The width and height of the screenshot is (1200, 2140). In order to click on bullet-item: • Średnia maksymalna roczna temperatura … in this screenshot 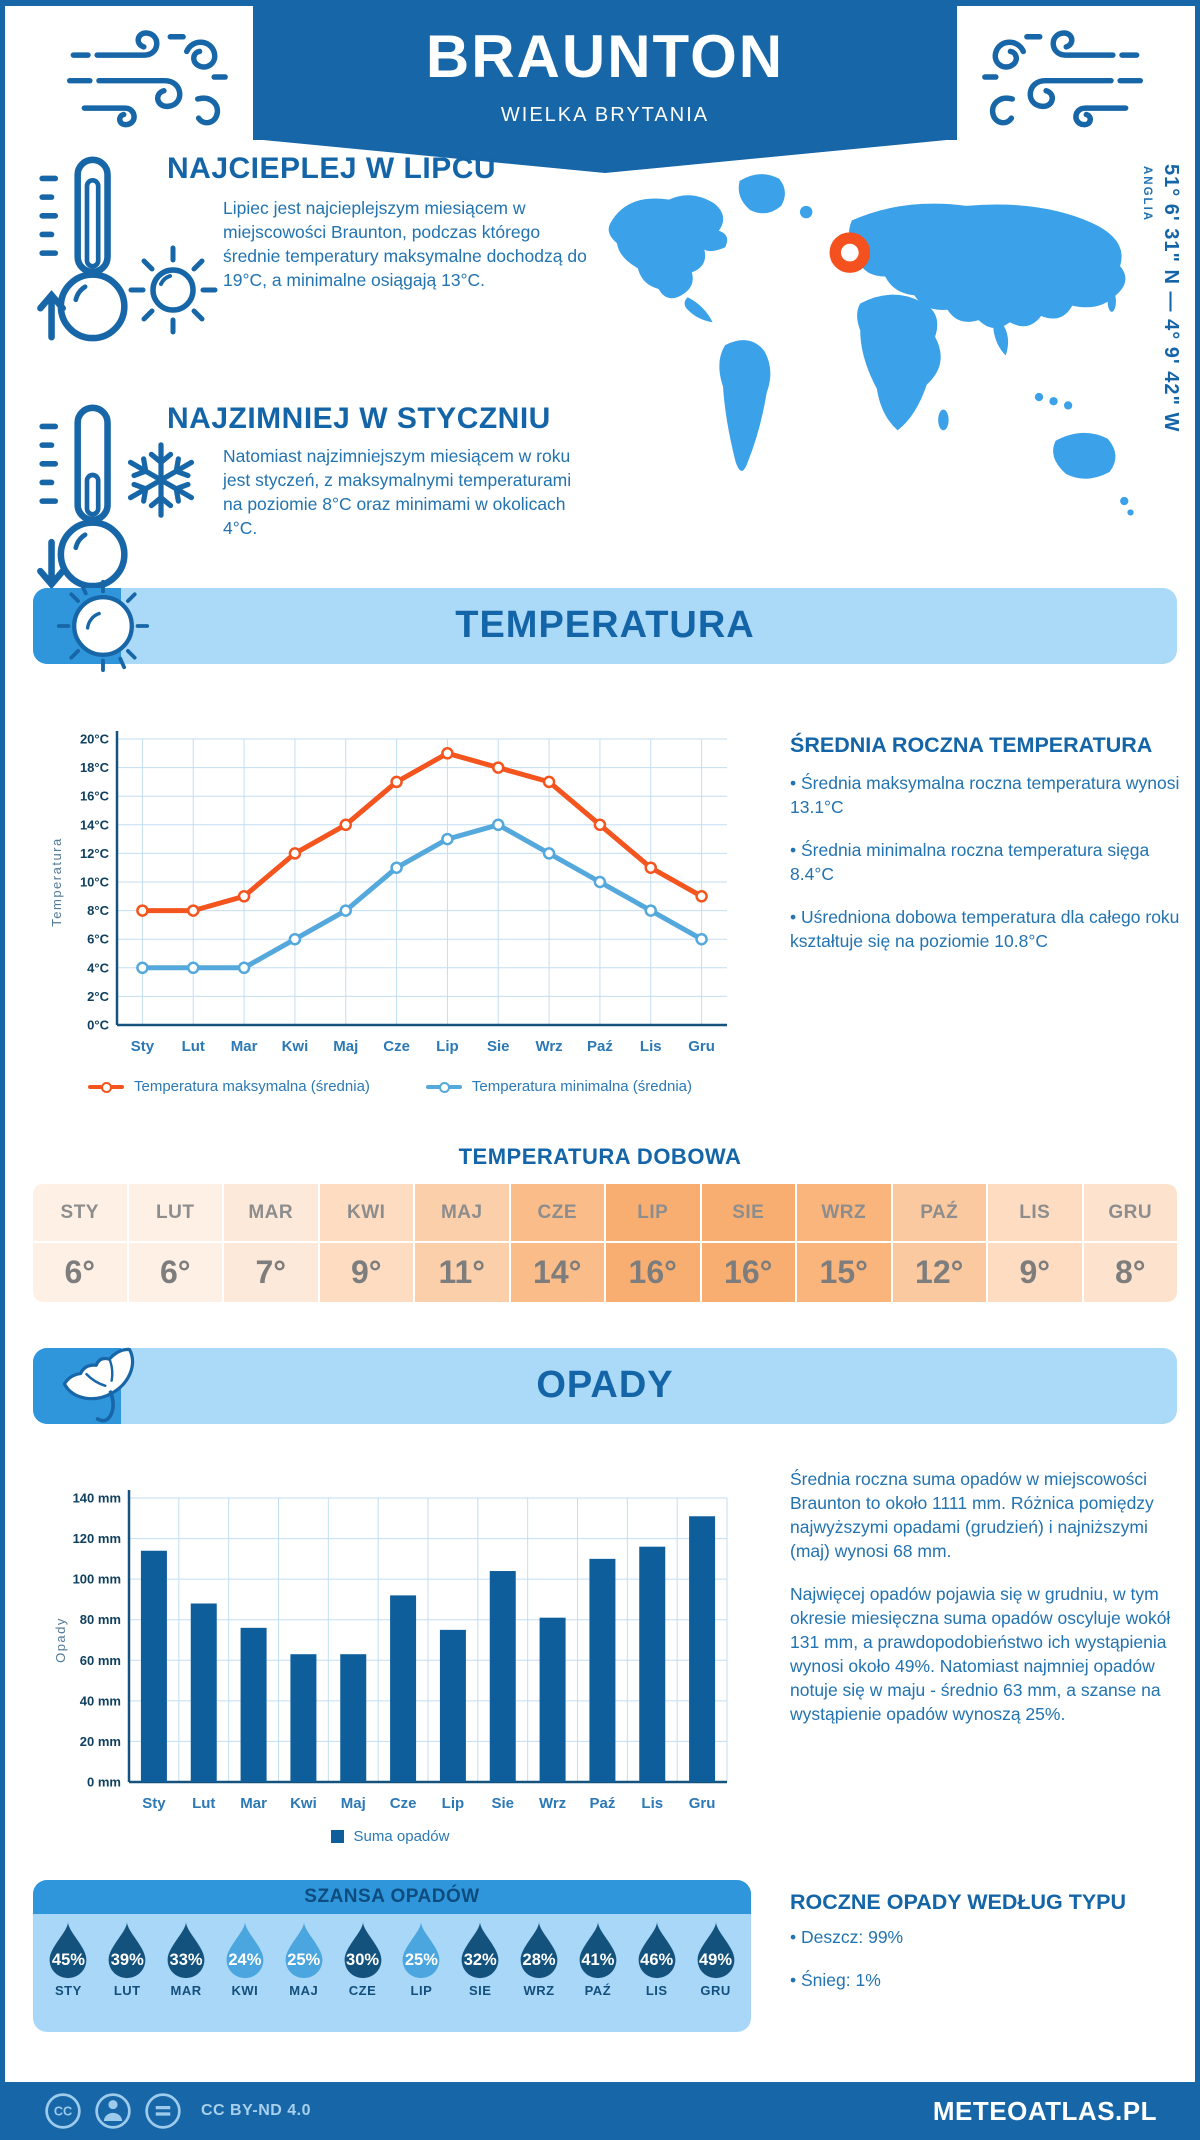, I will do `click(985, 795)`.